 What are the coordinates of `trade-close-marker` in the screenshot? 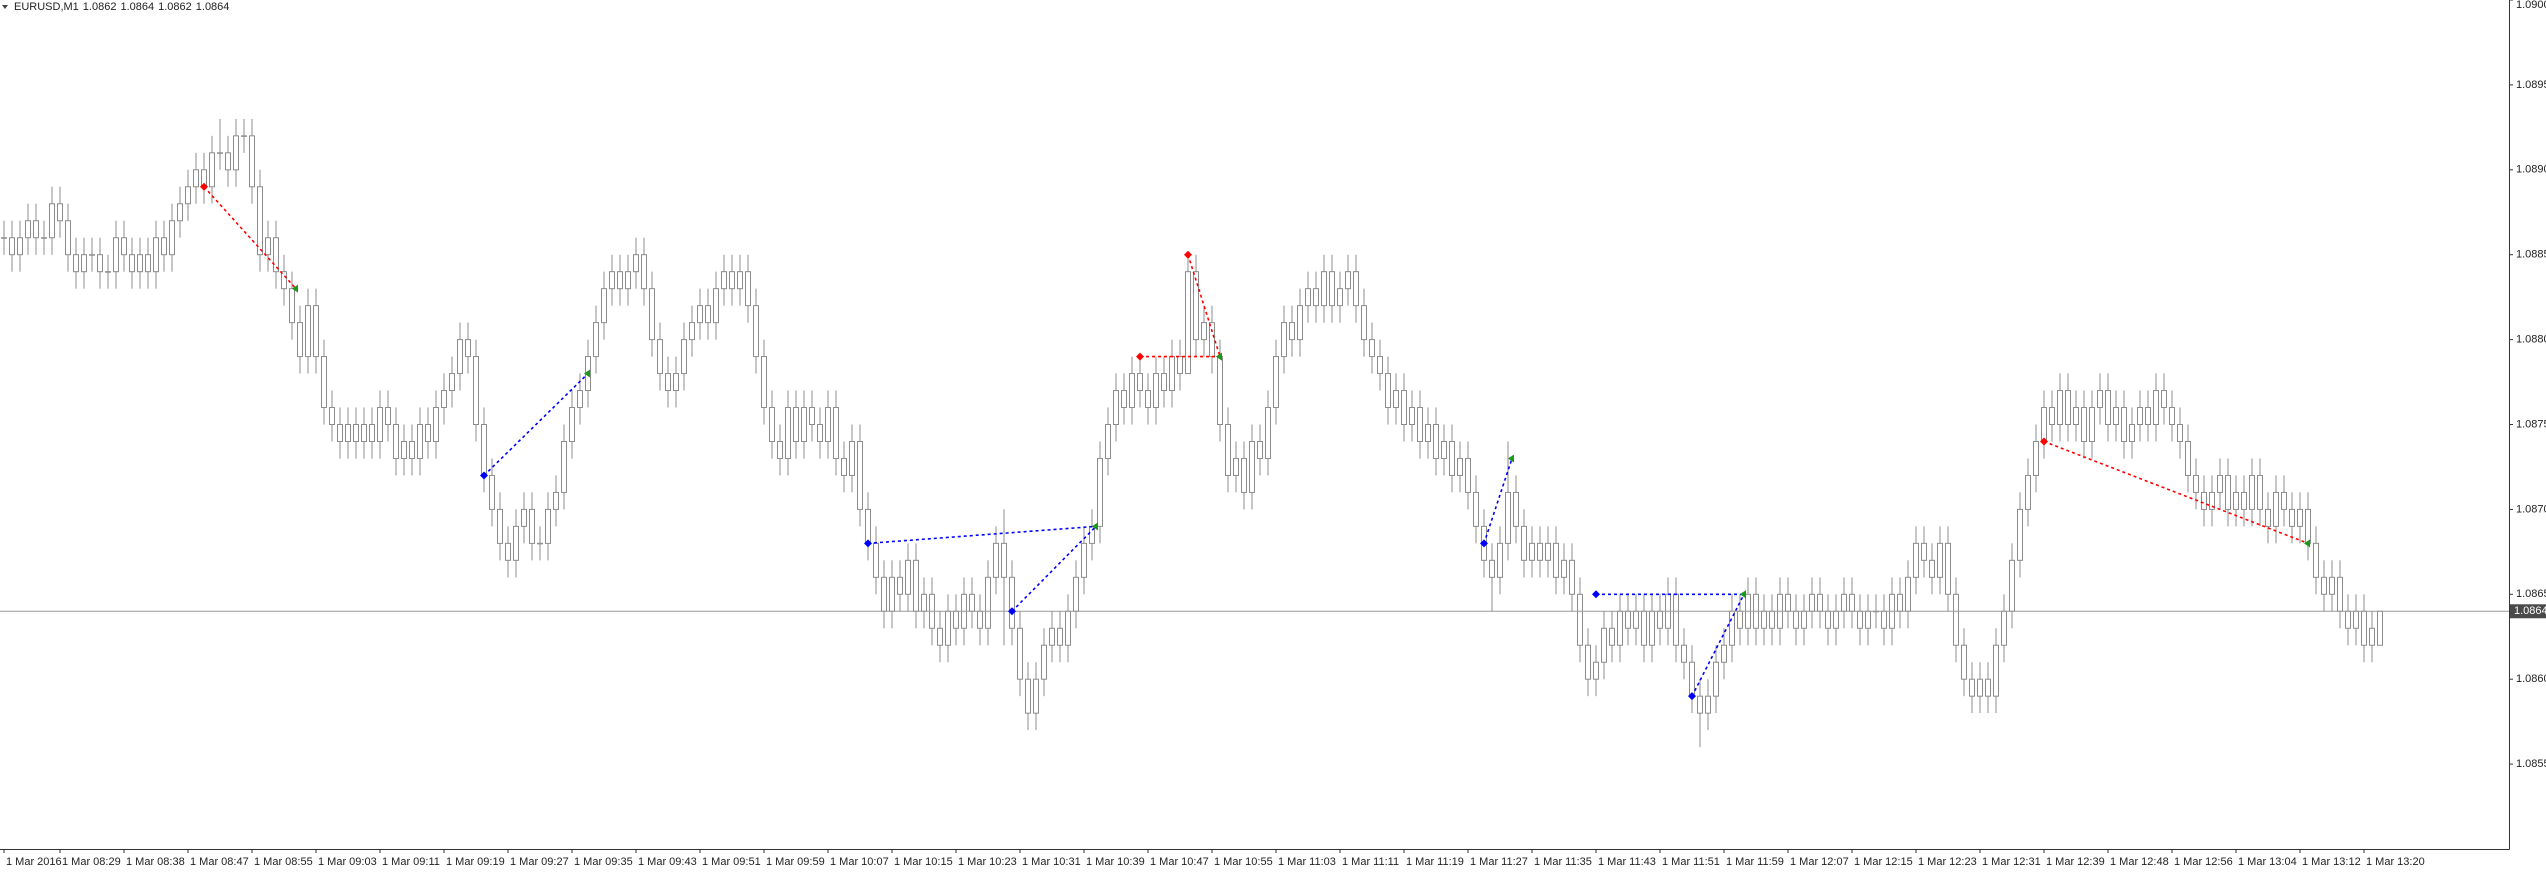 It's located at (1095, 526).